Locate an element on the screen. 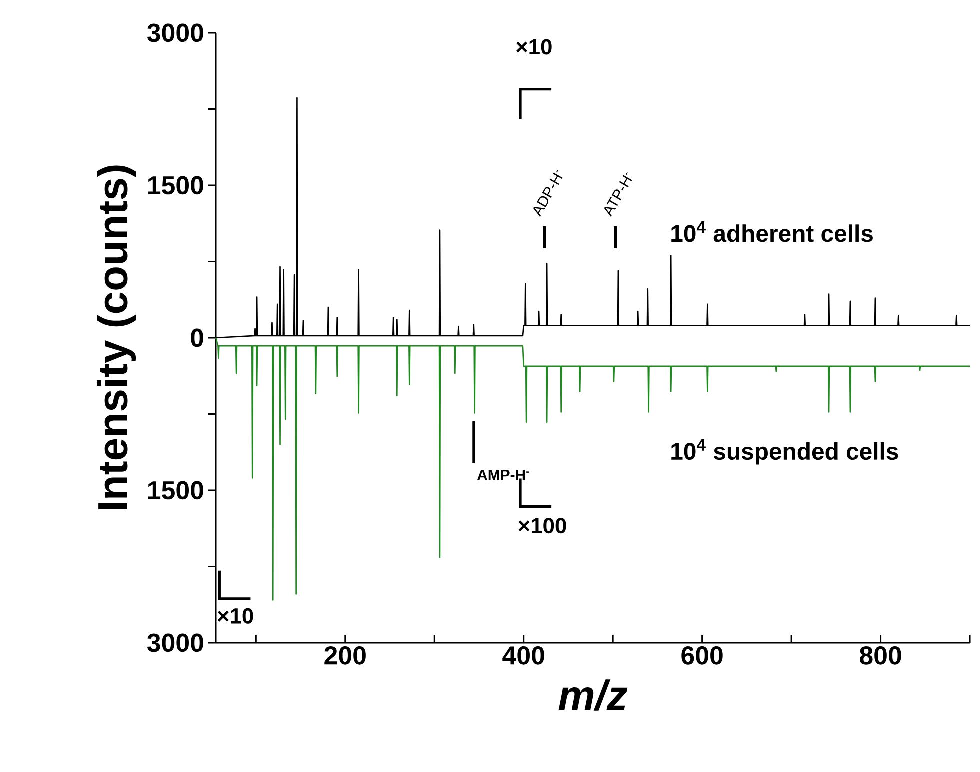  annotation: AMP-H$^{-}$ is located at coordinates (503, 475).